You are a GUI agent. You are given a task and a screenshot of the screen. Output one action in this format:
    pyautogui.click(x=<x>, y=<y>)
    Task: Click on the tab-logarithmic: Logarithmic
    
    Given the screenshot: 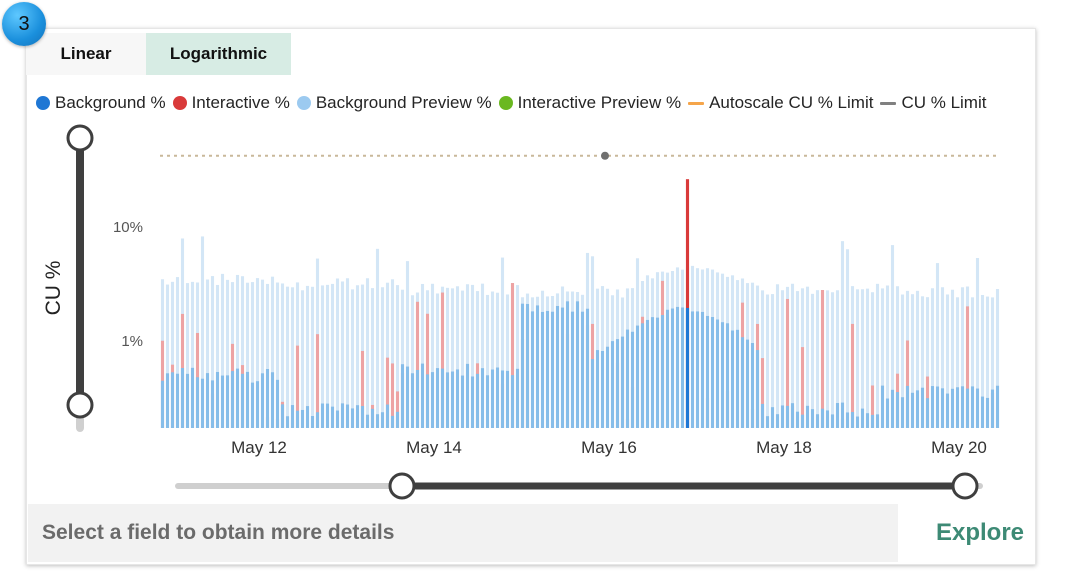 What is the action you would take?
    pyautogui.click(x=218, y=54)
    